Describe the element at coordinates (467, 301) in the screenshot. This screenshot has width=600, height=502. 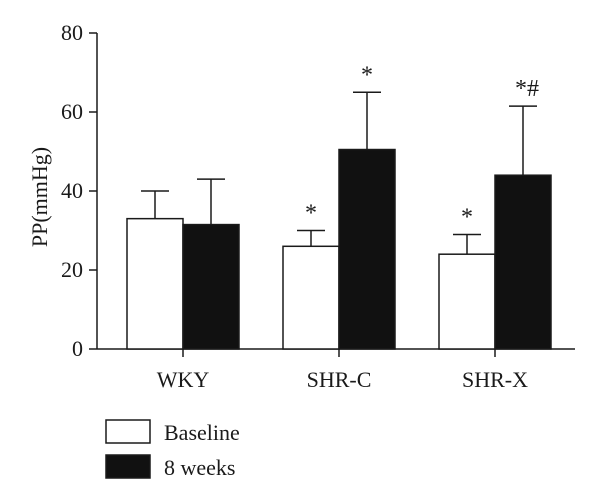
I see `bar-baseline-shr-x` at that location.